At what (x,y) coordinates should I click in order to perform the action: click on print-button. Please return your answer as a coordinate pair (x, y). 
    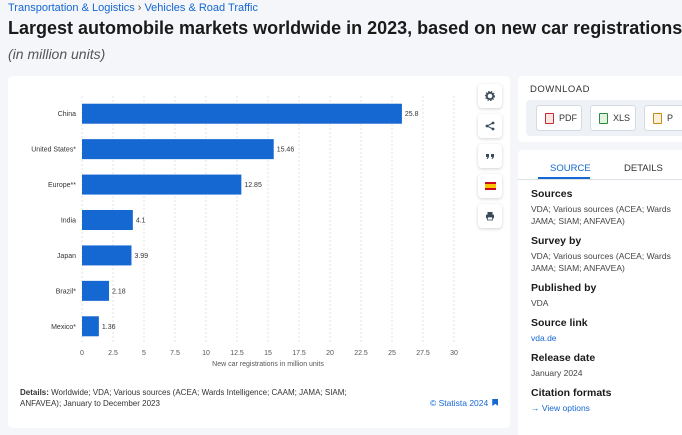
    Looking at the image, I should click on (490, 216).